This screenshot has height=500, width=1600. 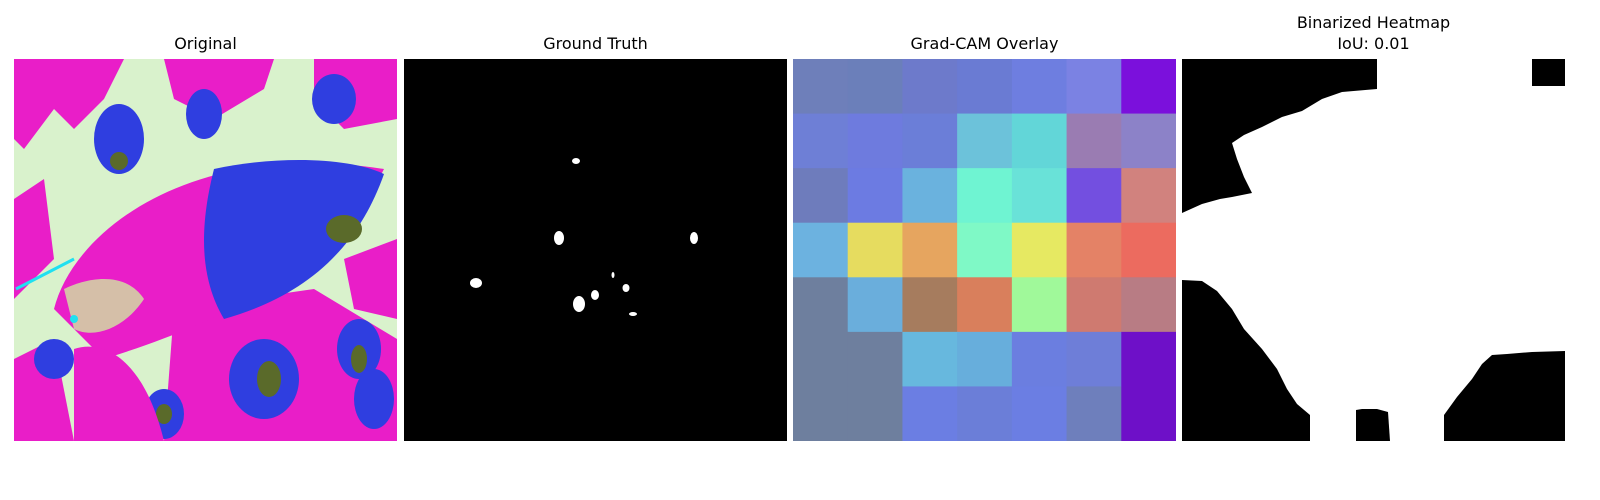 I want to click on binarized-title: Binarized Heatmap, so click(x=1373, y=22).